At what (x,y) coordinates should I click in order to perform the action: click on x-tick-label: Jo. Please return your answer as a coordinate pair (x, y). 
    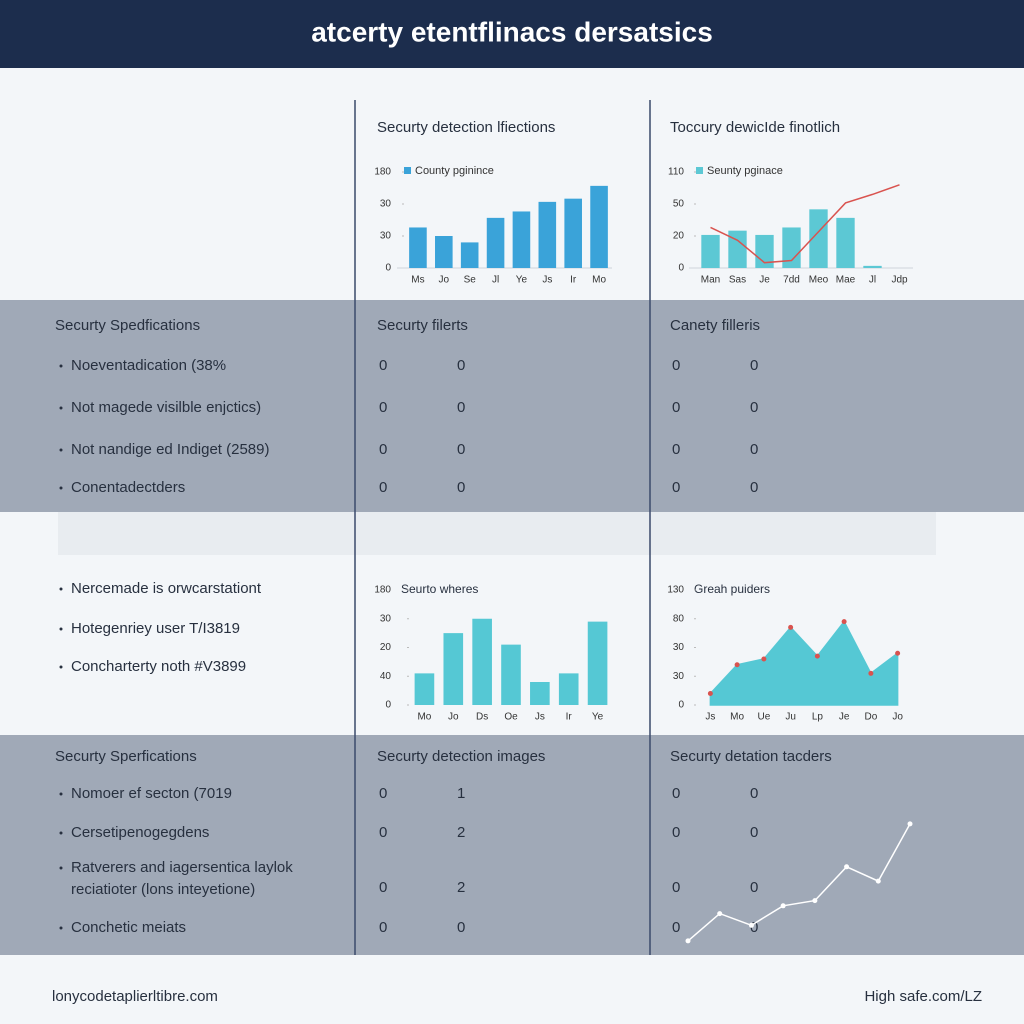
    Looking at the image, I should click on (453, 717).